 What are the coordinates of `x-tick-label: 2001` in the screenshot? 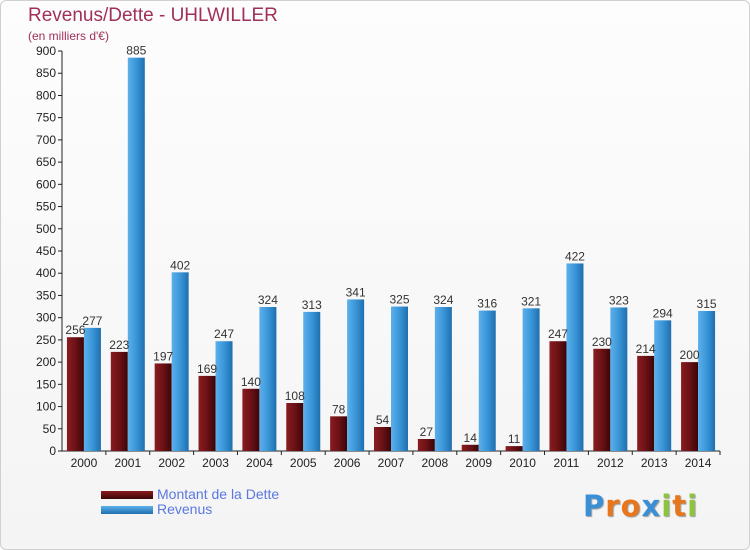 It's located at (127, 463).